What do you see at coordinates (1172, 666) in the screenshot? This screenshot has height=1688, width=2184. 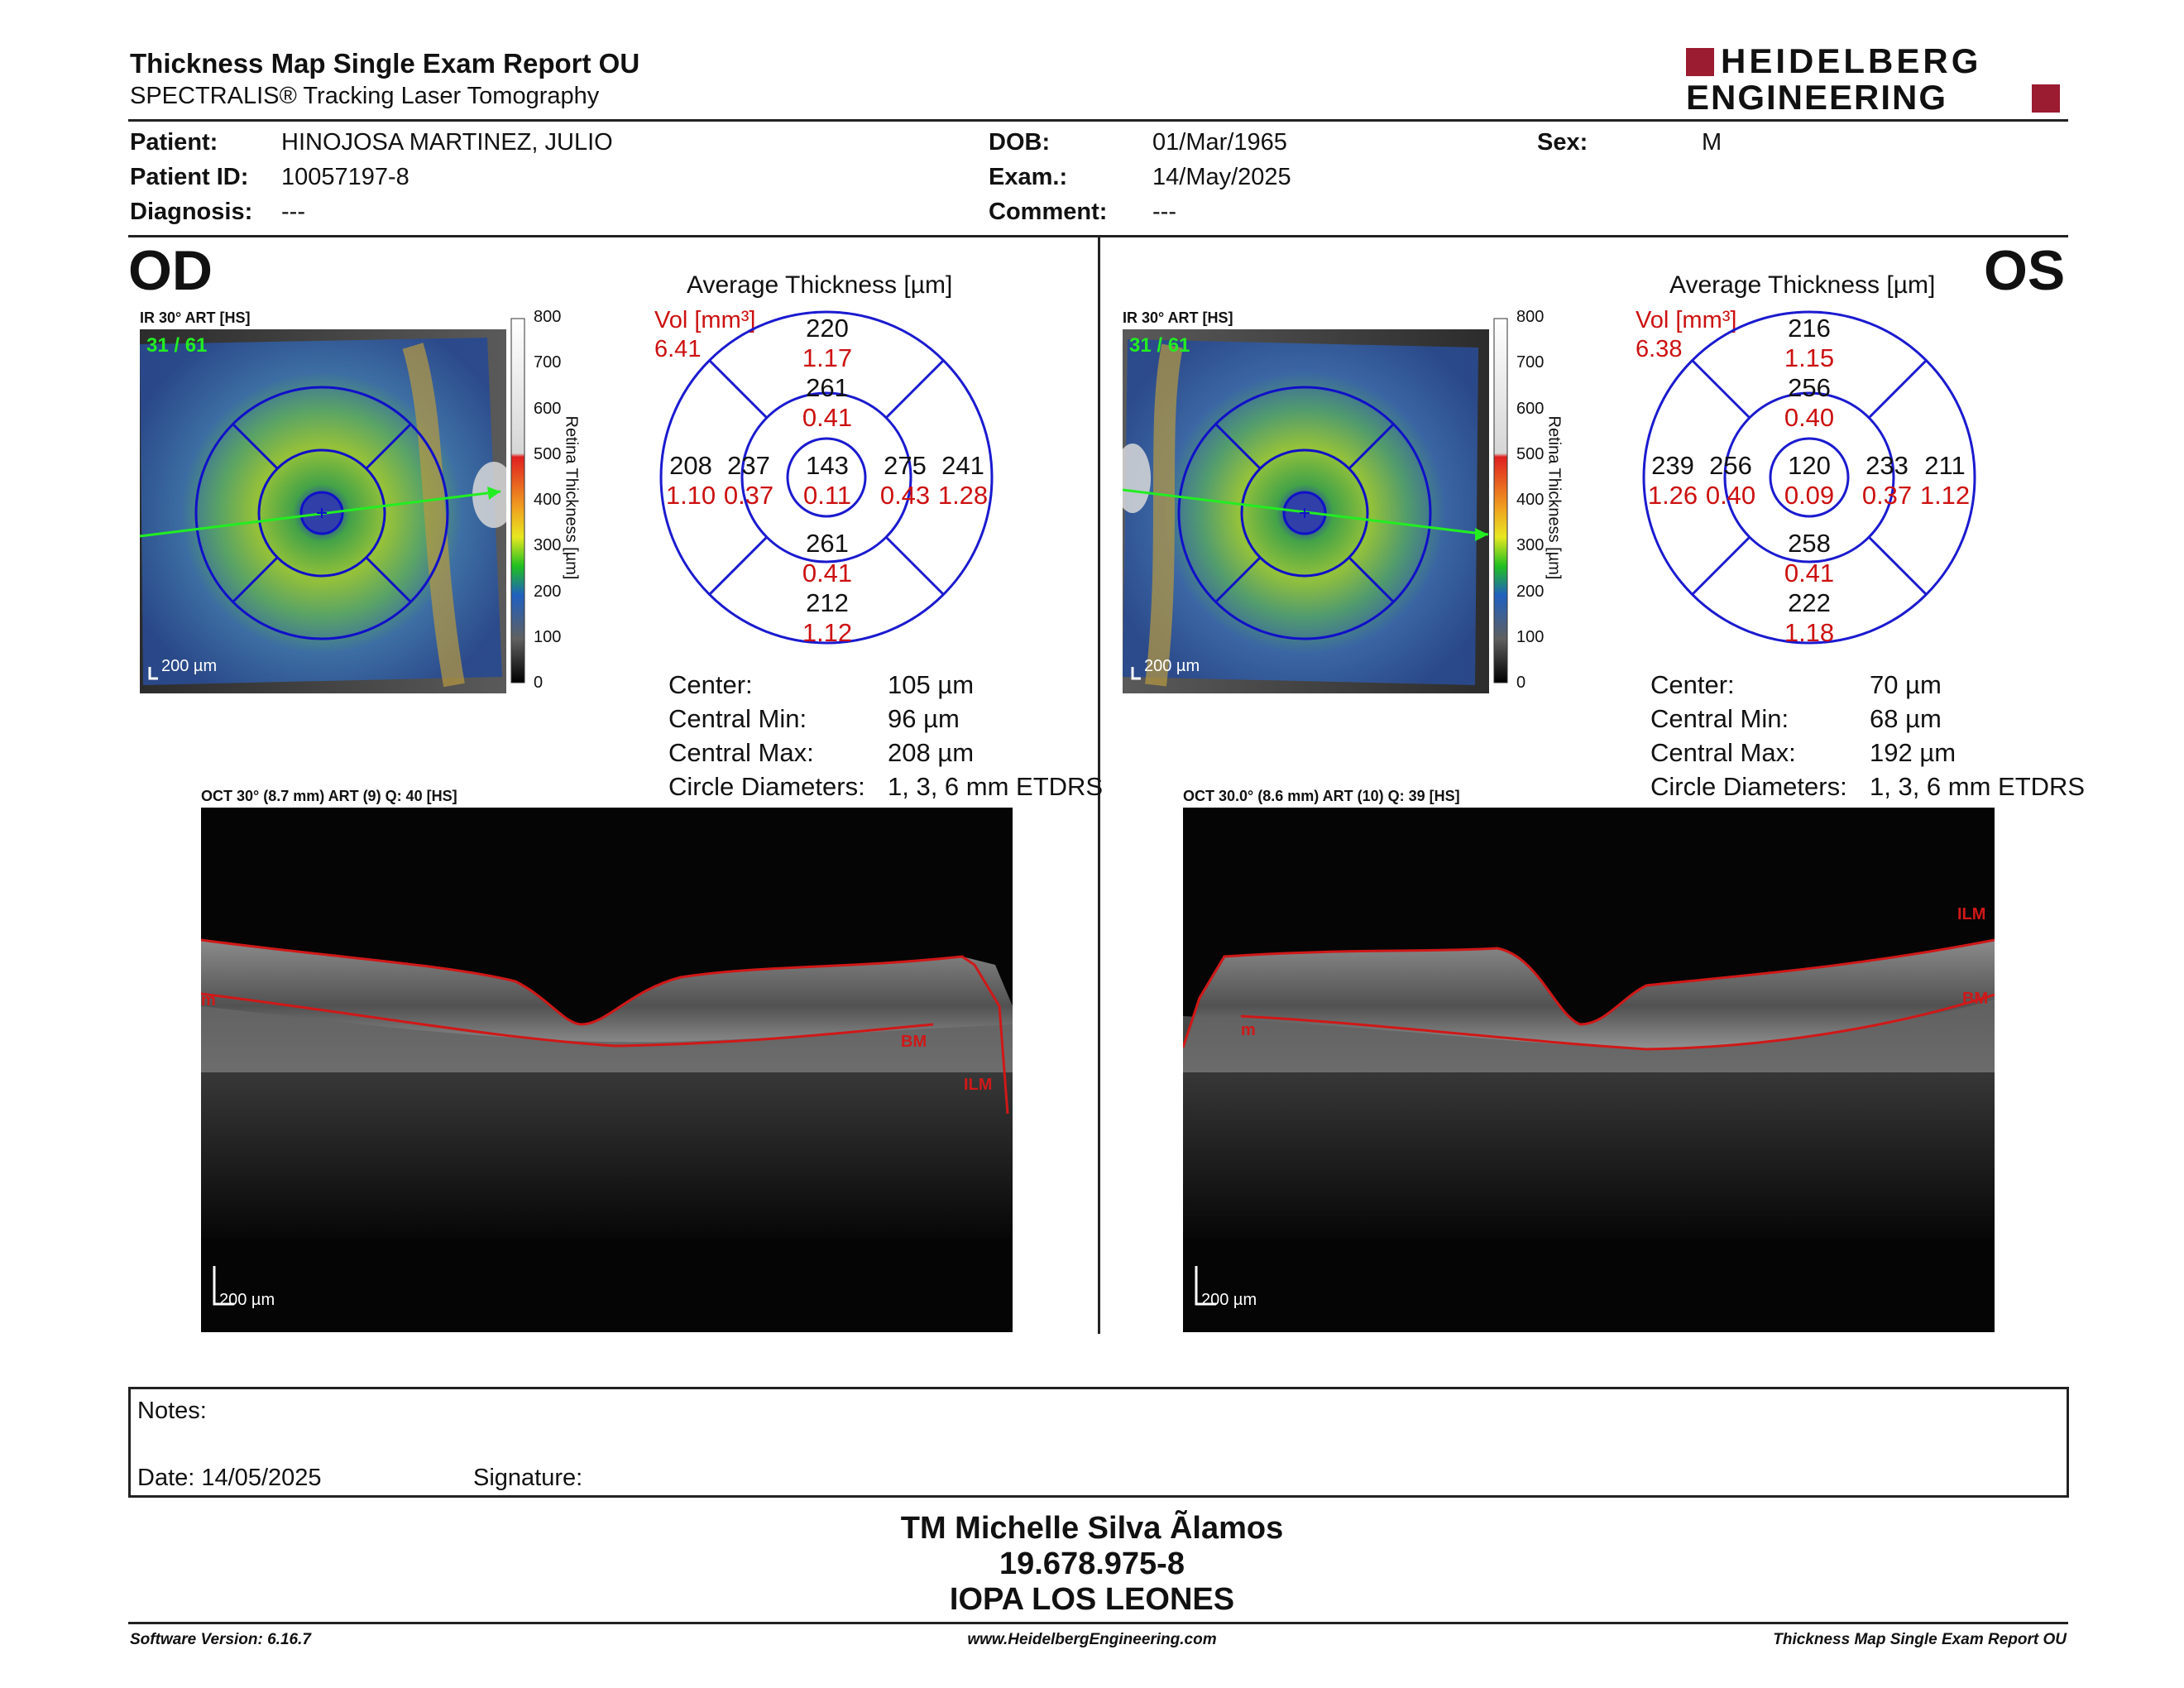 I see `os-scalebar-label: 200 µm` at bounding box center [1172, 666].